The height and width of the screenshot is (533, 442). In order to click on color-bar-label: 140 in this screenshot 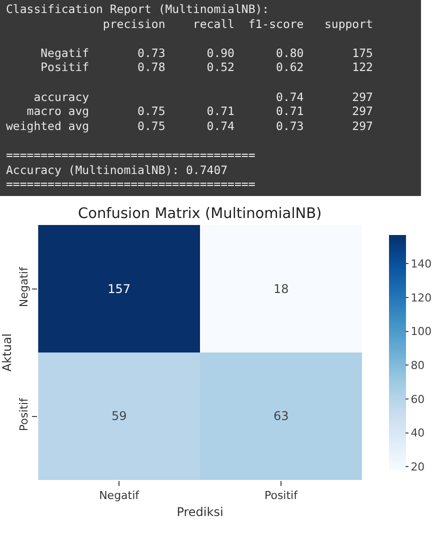, I will do `click(421, 264)`.